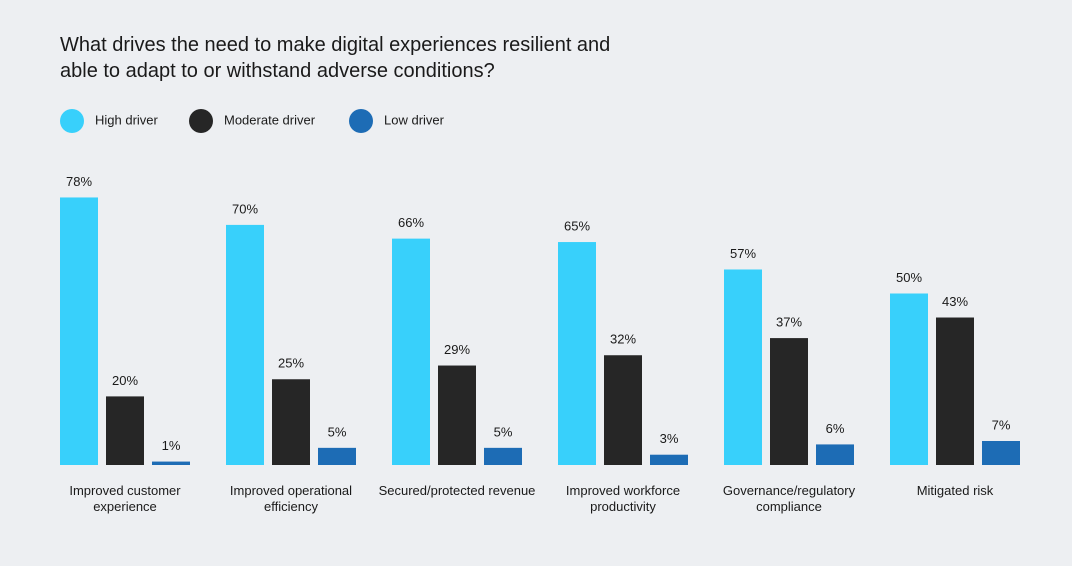  What do you see at coordinates (623, 339) in the screenshot?
I see `value-label: 32%` at bounding box center [623, 339].